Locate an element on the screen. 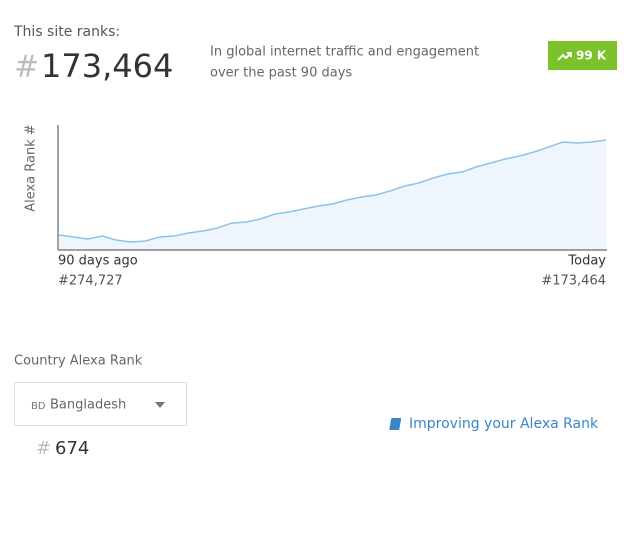 The width and height of the screenshot is (640, 547). end-value: #173,464 is located at coordinates (573, 281).